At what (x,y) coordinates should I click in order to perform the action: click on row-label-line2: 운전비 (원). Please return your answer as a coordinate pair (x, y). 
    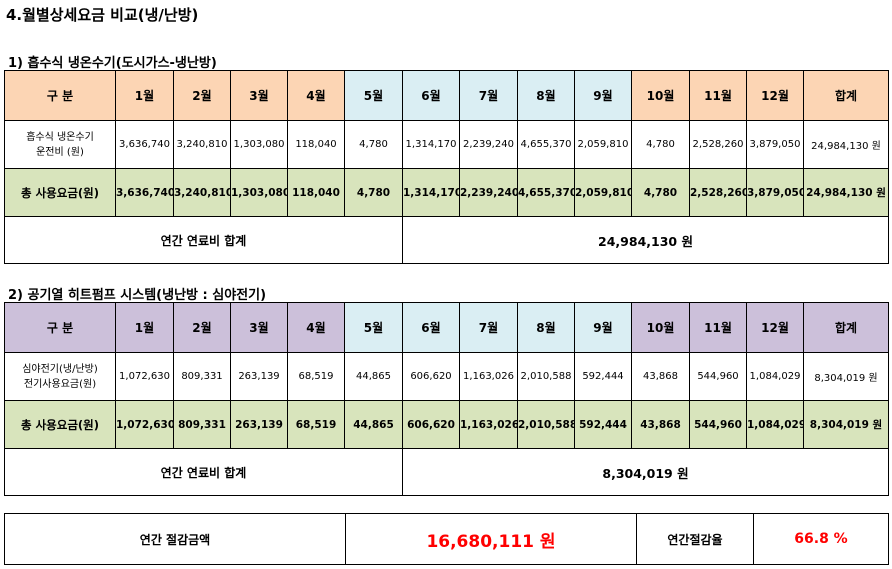
    Looking at the image, I should click on (60, 152).